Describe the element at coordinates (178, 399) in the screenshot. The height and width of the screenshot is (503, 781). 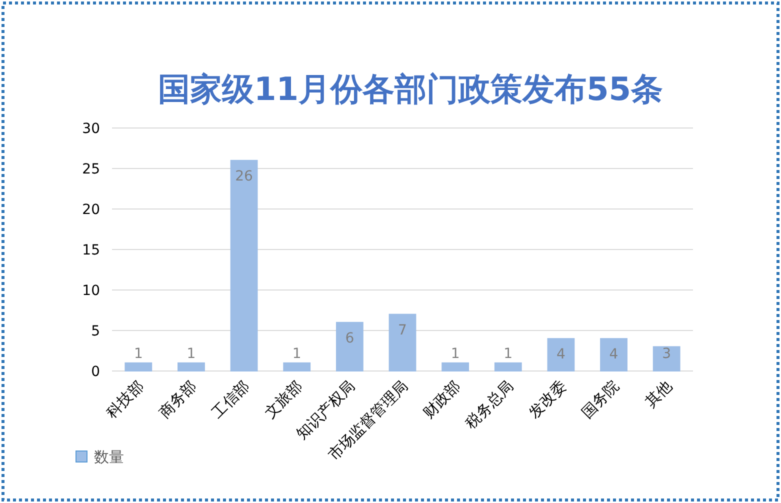
I see `x-tick-label: 商务部` at that location.